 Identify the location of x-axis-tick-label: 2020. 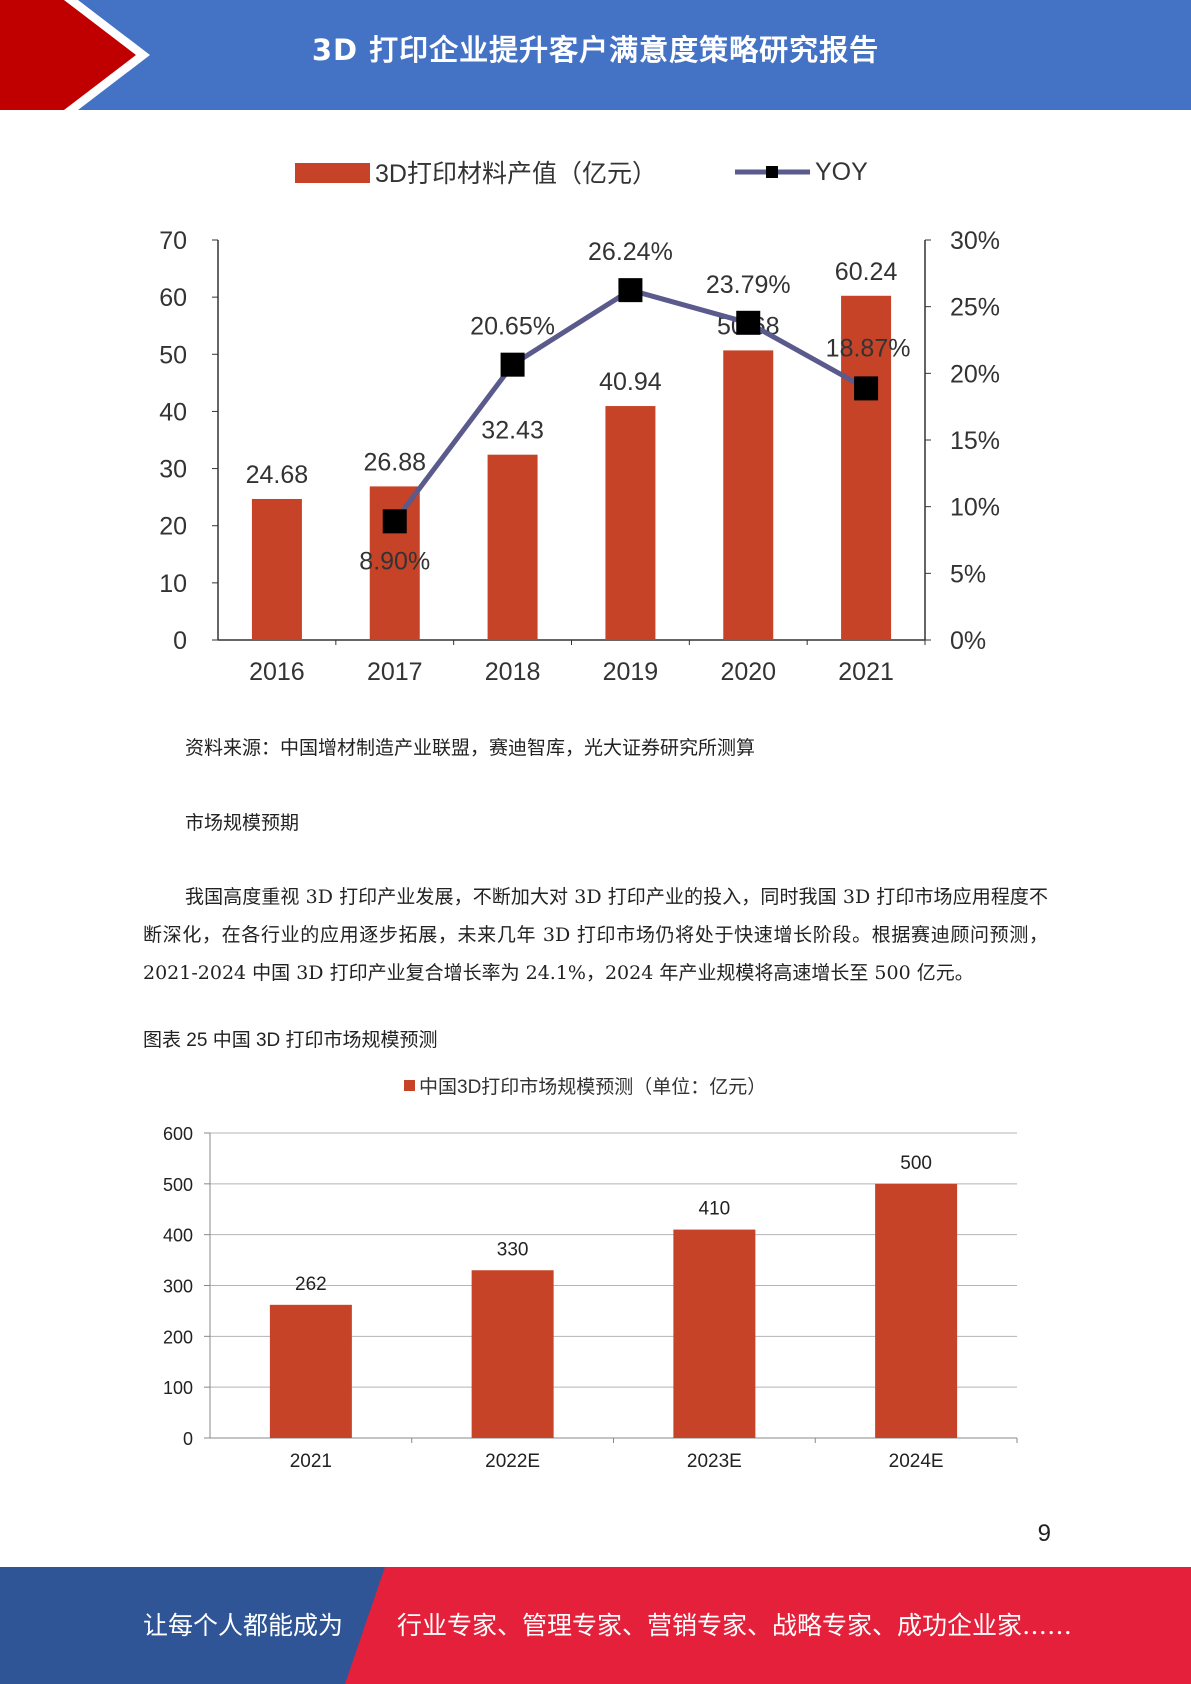
(748, 672).